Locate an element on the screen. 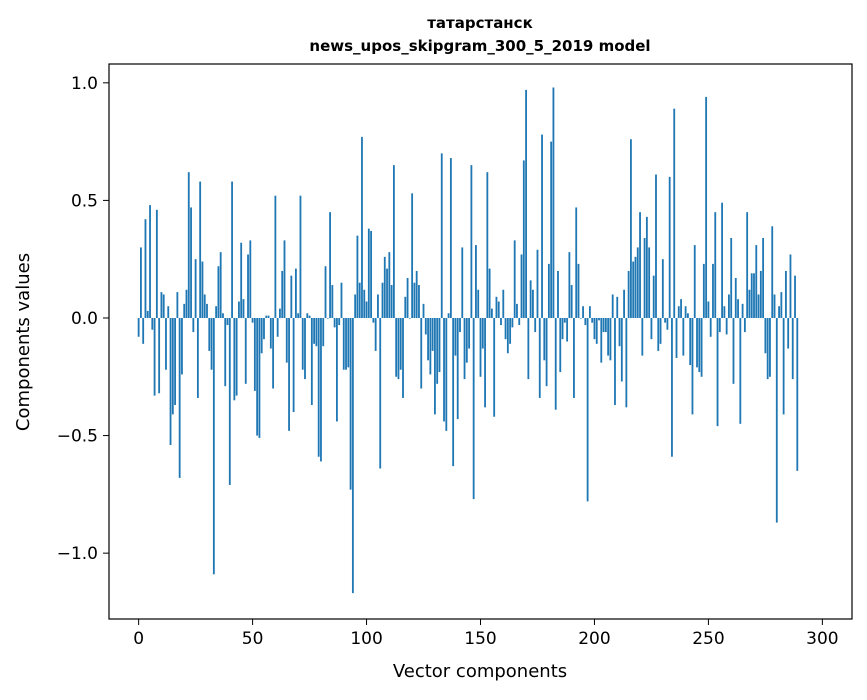  y-tick-label: 0.0 is located at coordinates (84, 319).